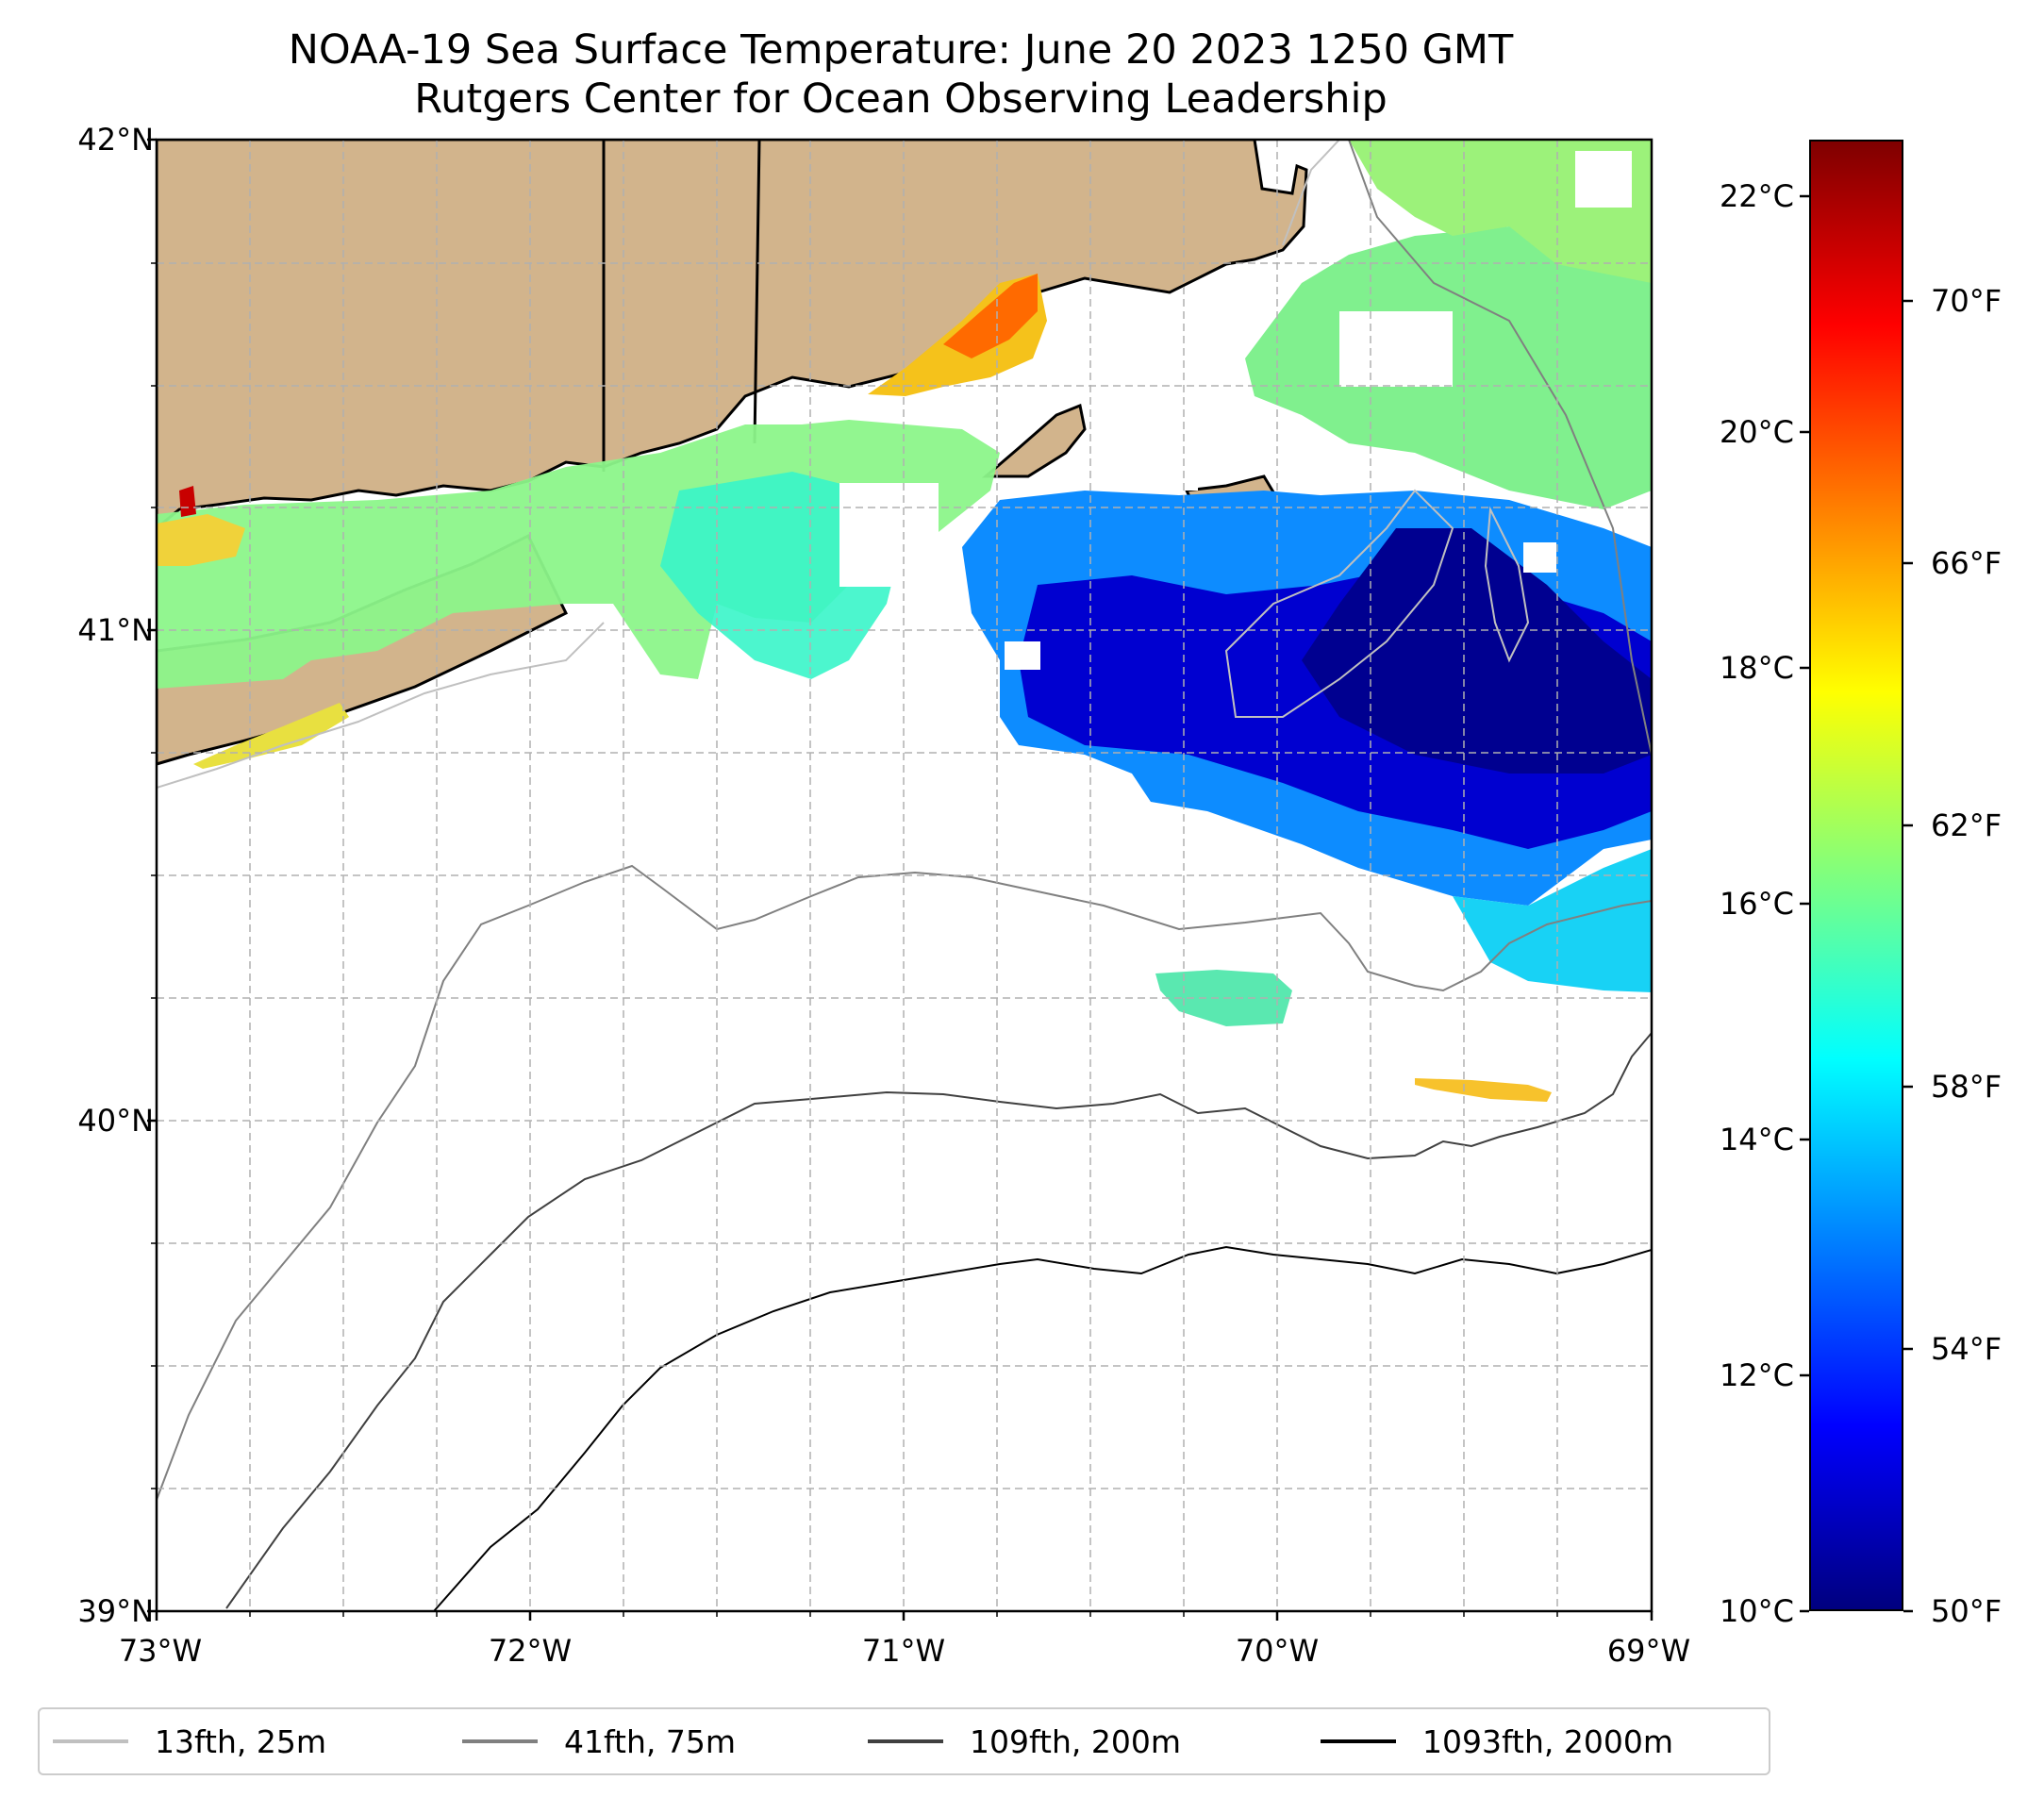  Describe the element at coordinates (1756, 1375) in the screenshot. I see `colorbar-celsius-label: 12°C` at that location.